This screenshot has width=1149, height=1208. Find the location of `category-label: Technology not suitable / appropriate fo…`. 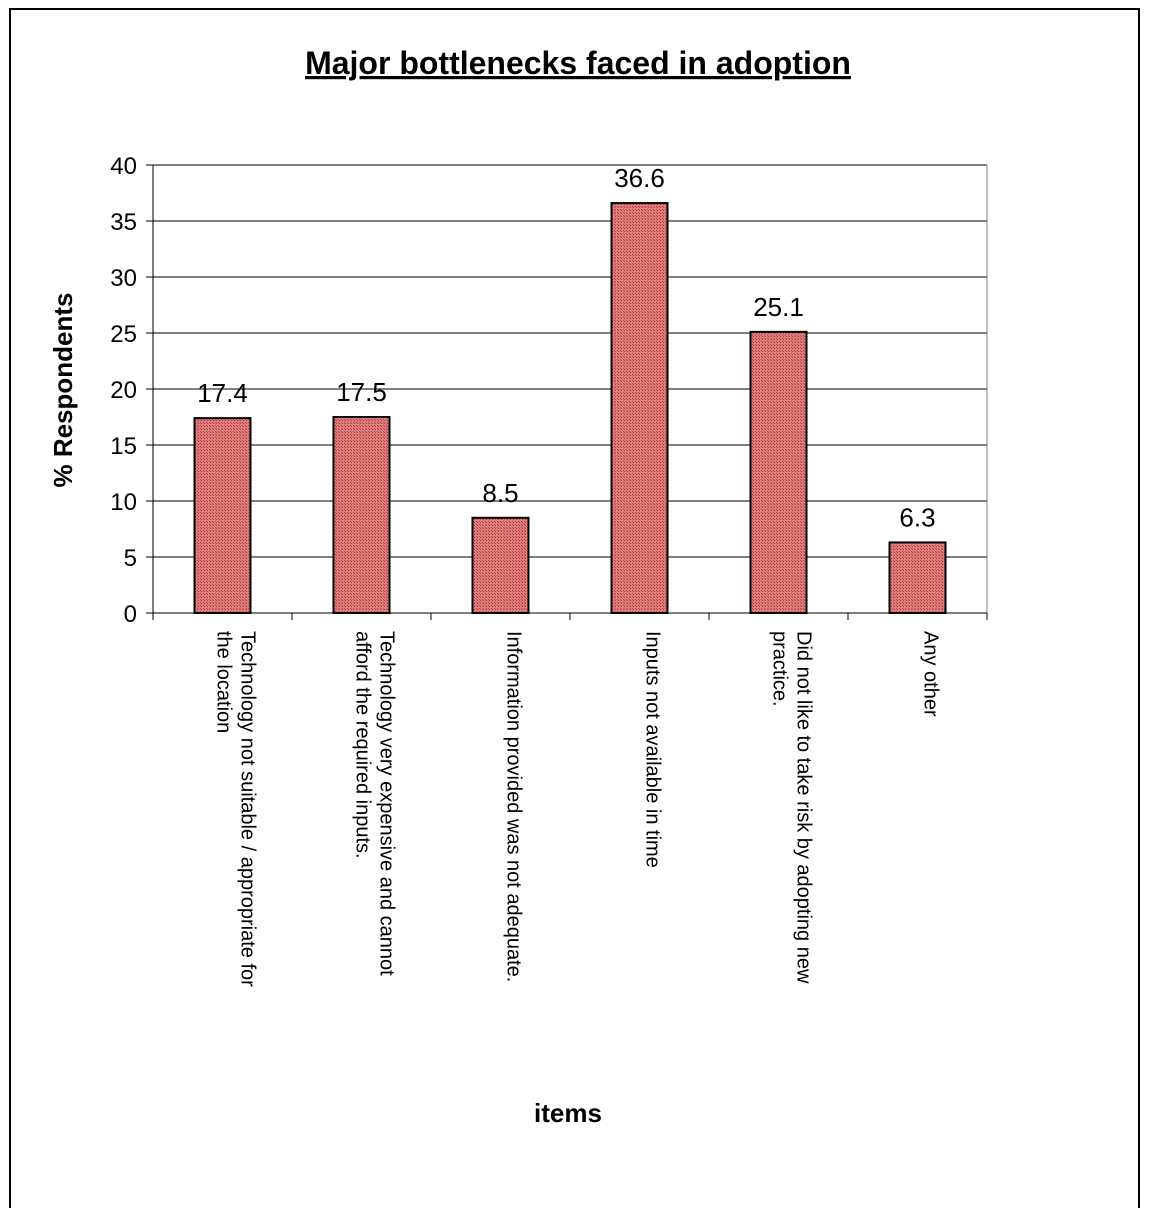

category-label: Technology not suitable / appropriate fo… is located at coordinates (236, 809).